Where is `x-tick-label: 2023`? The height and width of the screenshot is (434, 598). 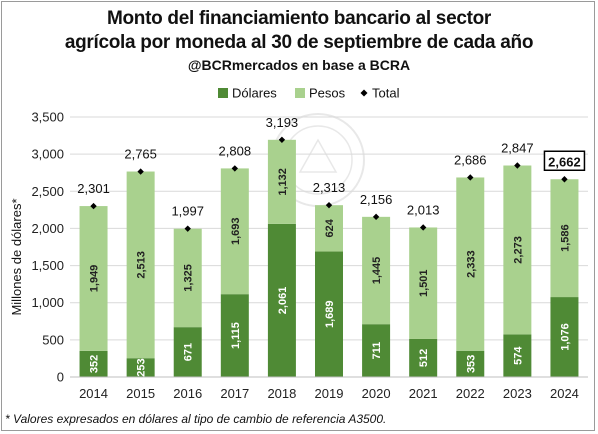
x-tick-label: 2023 is located at coordinates (517, 393).